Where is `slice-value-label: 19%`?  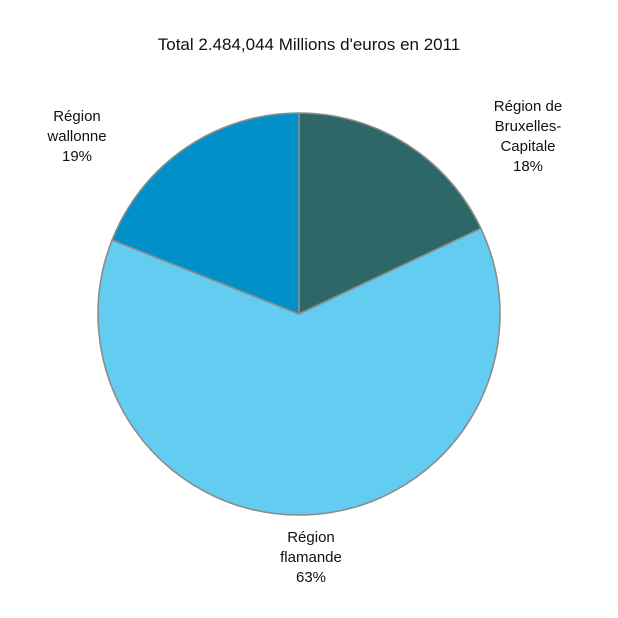 slice-value-label: 19% is located at coordinates (77, 156).